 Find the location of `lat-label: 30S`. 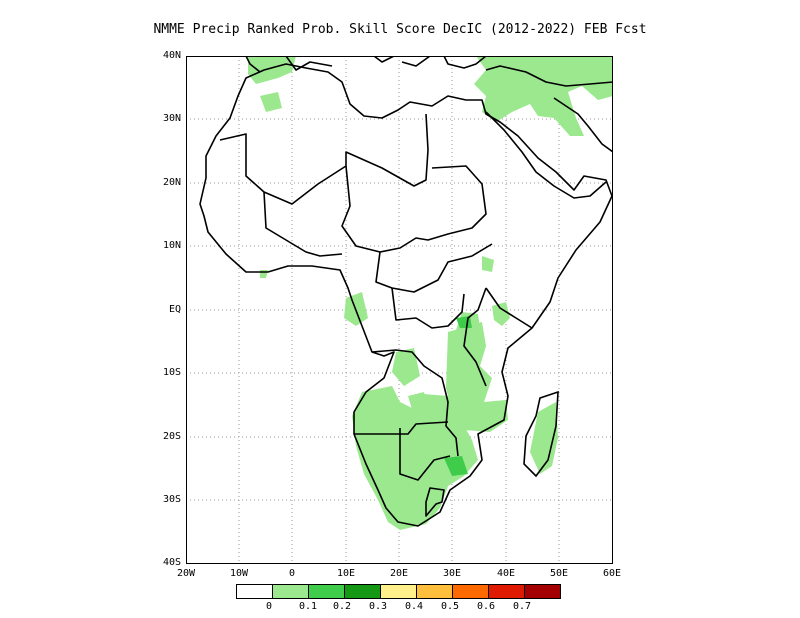

lat-label: 30S is located at coordinates (171, 499).